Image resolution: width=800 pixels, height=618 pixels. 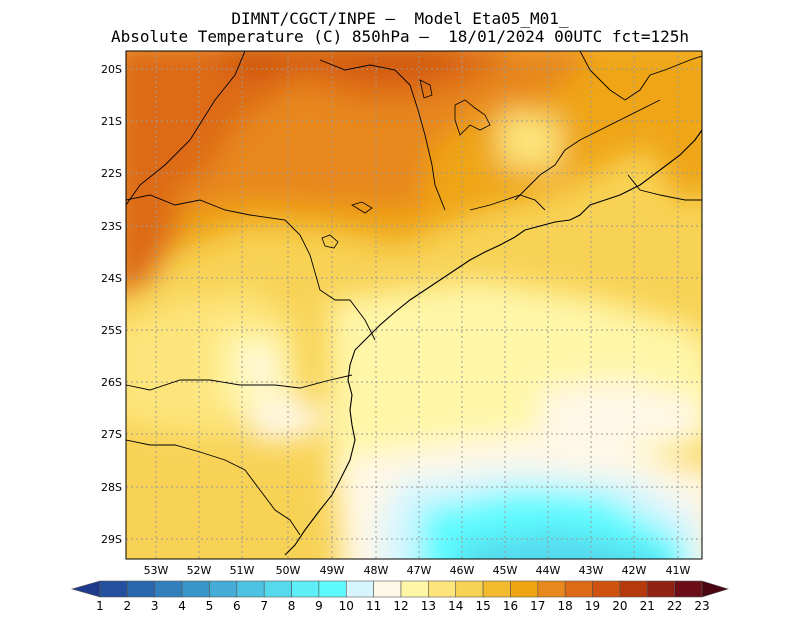 I want to click on colorbar-label: 11, so click(x=373, y=606).